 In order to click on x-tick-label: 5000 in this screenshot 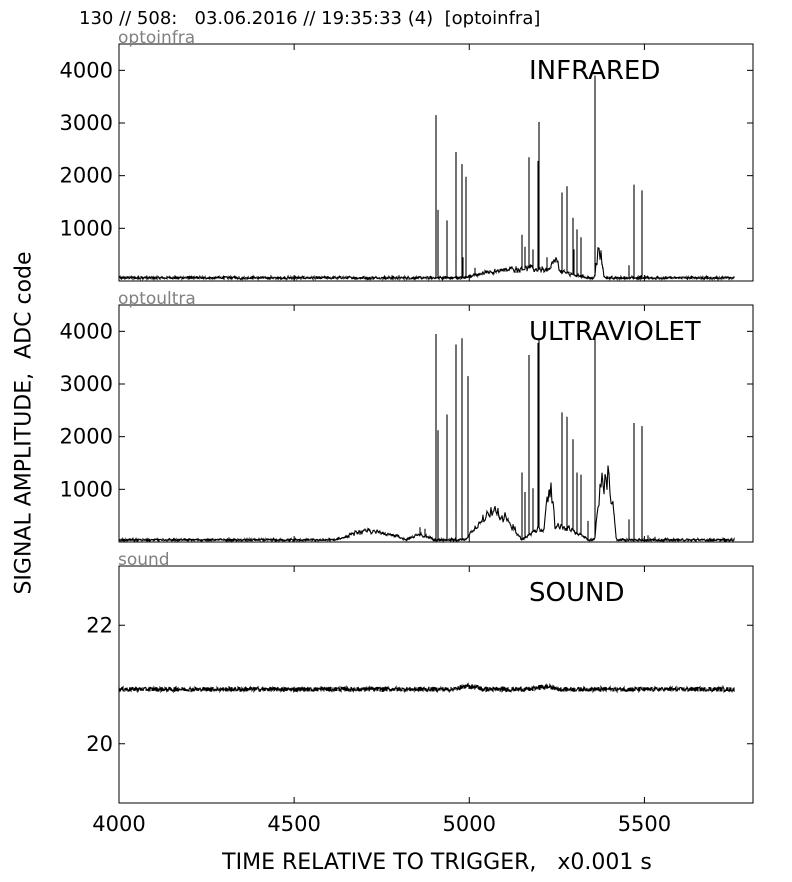, I will do `click(469, 824)`.